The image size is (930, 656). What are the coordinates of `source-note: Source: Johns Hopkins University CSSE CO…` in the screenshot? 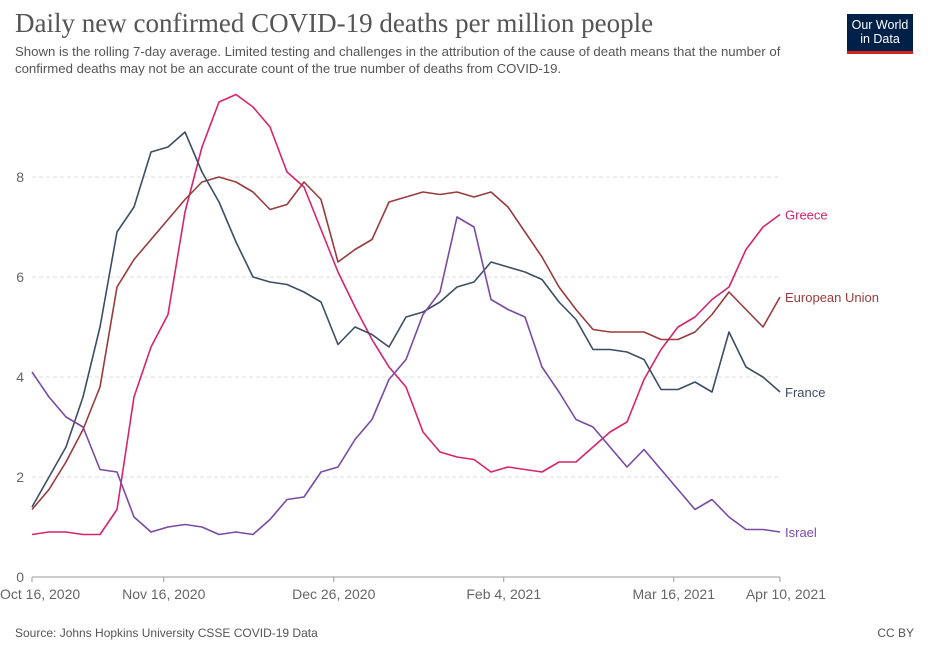 It's located at (166, 633).